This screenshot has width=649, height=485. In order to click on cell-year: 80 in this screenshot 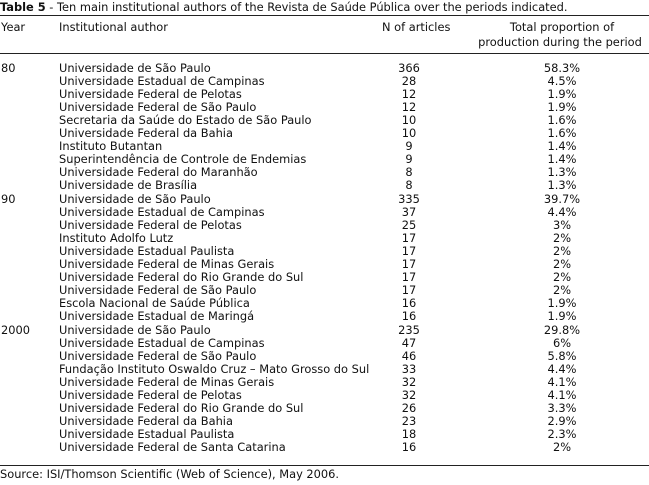, I will do `click(8, 67)`.